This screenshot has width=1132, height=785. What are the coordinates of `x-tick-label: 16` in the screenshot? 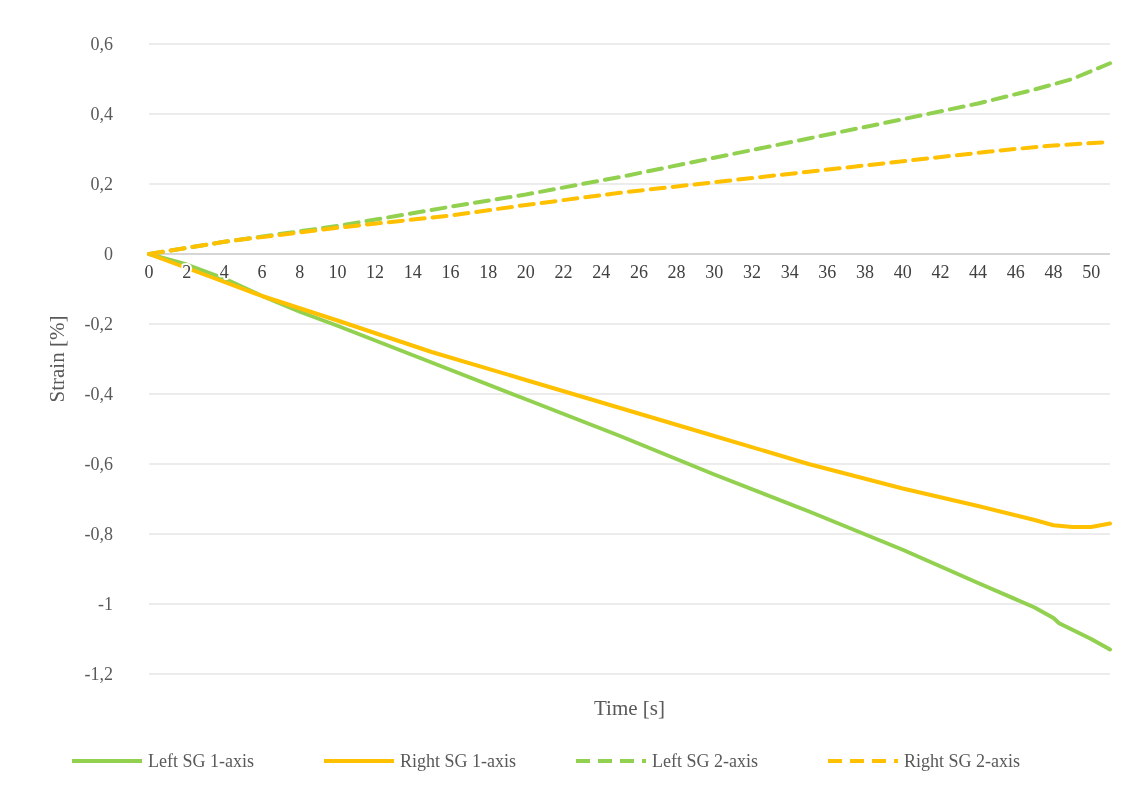 It's located at (450, 272).